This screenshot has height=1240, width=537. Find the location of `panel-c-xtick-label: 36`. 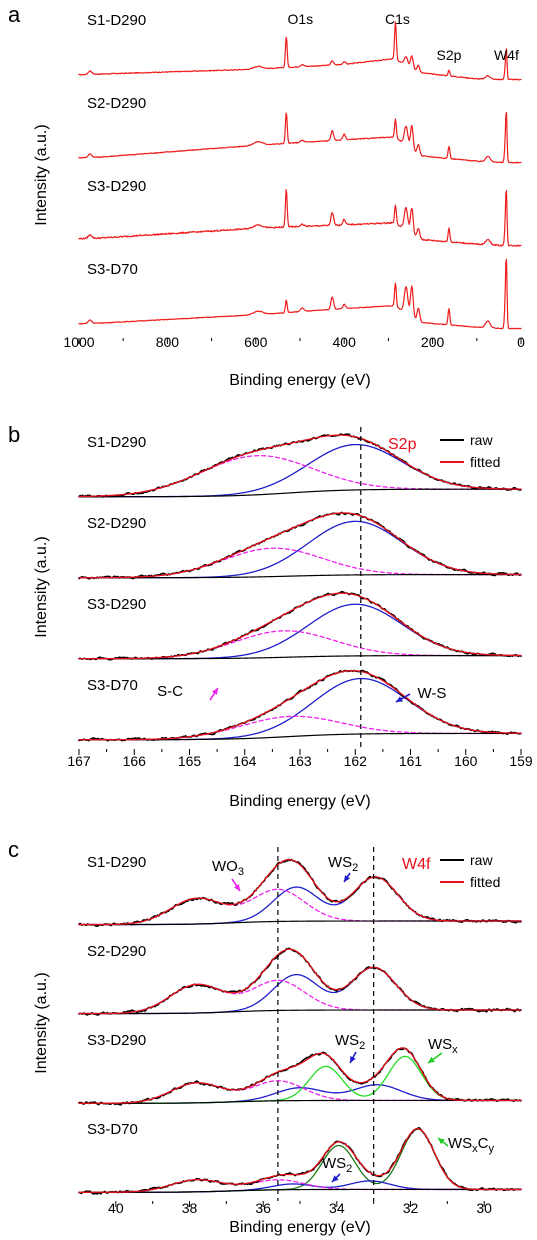

panel-c-xtick-label: 36 is located at coordinates (263, 1208).